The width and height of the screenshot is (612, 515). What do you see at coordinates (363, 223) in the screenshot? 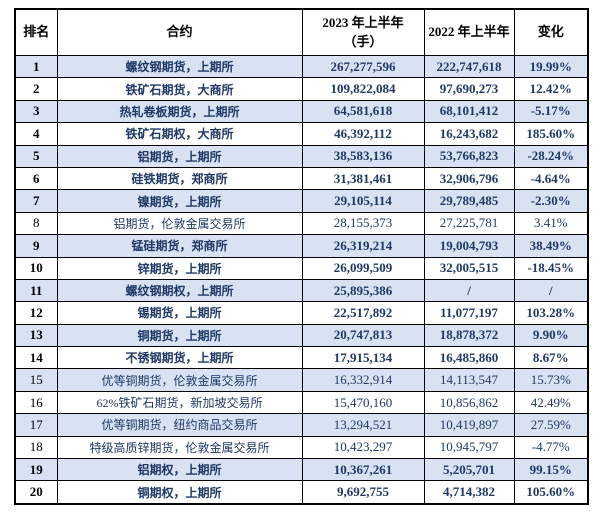
I see `cell-2023-volume: 28,155,373` at bounding box center [363, 223].